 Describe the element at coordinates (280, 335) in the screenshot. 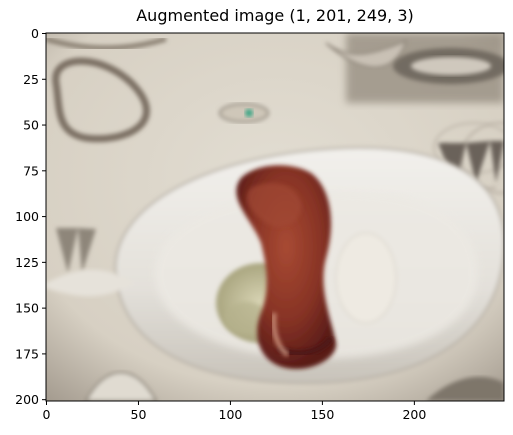

I see `food-pink-edge` at that location.